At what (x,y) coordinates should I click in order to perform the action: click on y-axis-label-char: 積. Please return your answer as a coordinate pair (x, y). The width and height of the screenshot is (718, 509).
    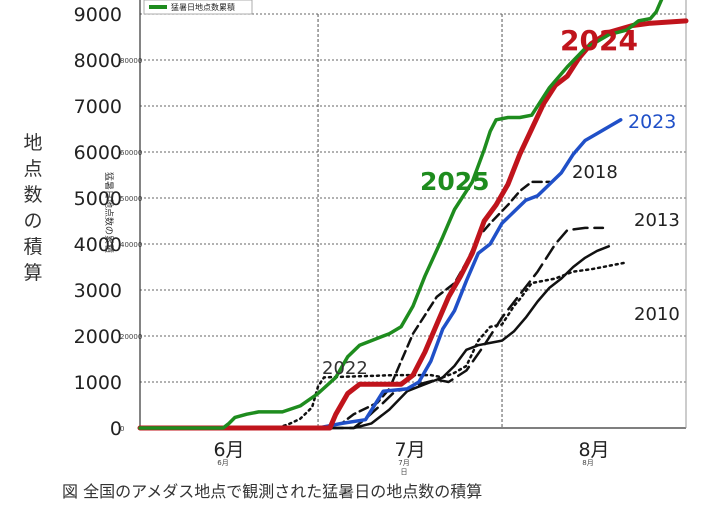
    Looking at the image, I should click on (33, 247).